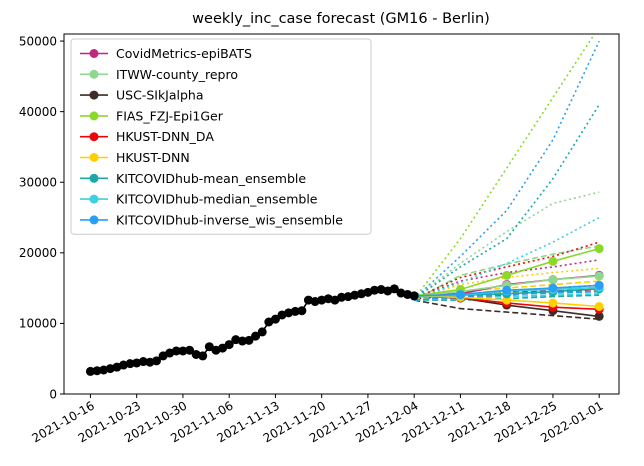 The image size is (644, 466). Describe the element at coordinates (177, 74) in the screenshot. I see `legend-label: ITWW-county_repro` at that location.